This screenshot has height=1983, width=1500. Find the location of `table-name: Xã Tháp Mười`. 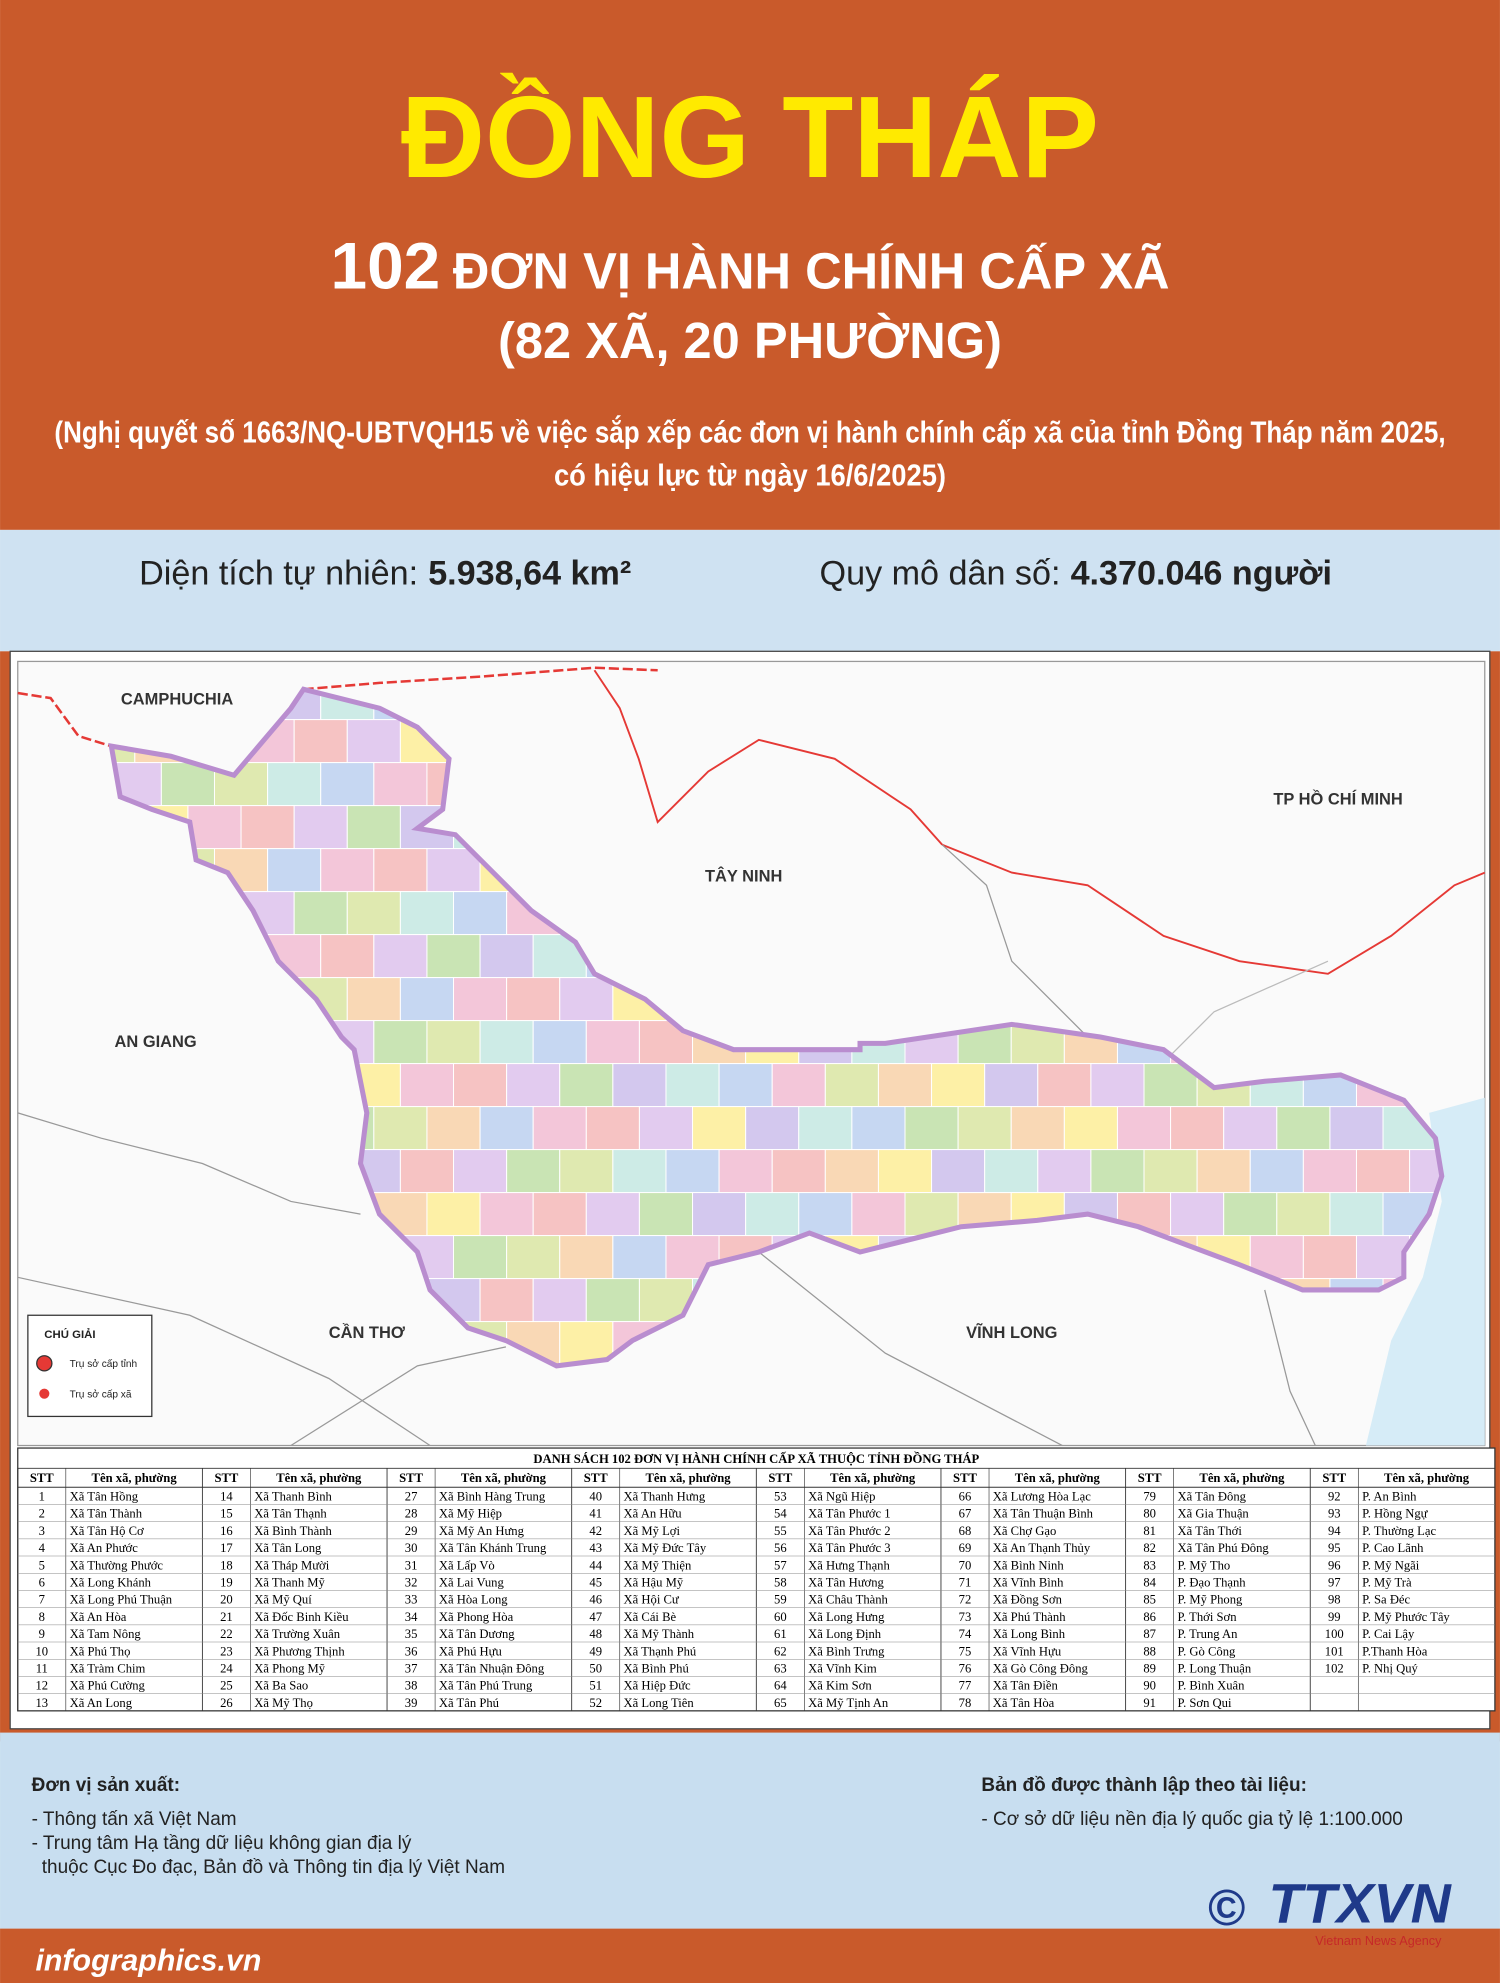

table-name: Xã Tháp Mười is located at coordinates (291, 1565).